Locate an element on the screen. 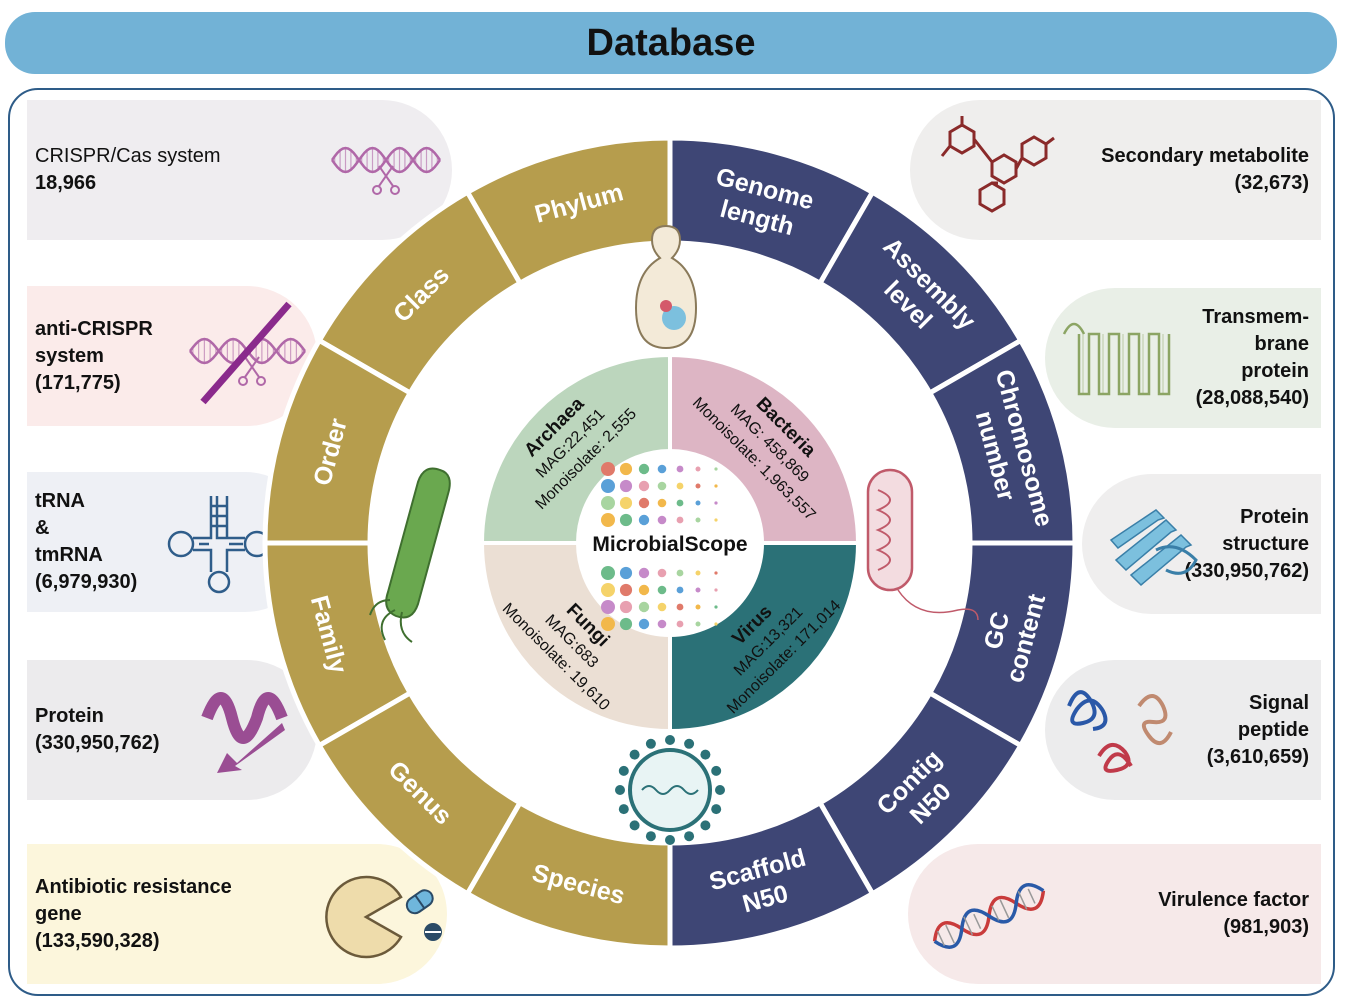 This screenshot has height=1006, width=1347. left-card-line: (171,775) is located at coordinates (78, 382).